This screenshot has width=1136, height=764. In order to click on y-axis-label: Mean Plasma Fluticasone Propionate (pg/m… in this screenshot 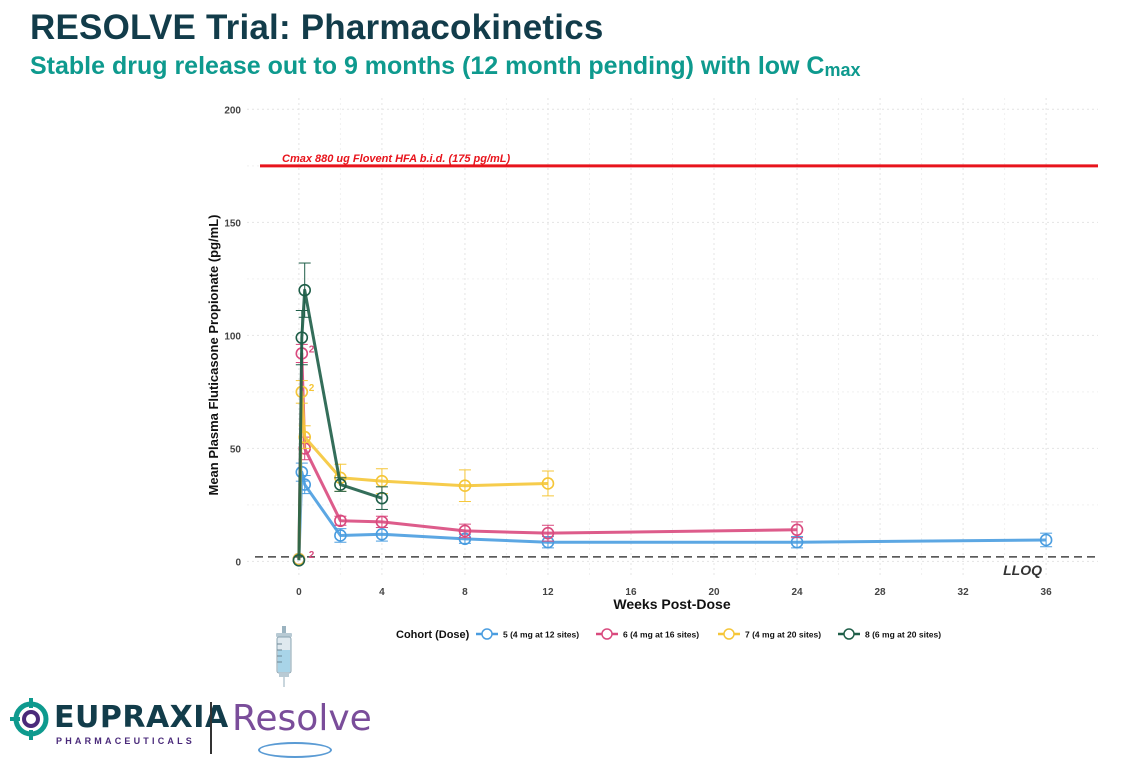, I will do `click(213, 355)`.